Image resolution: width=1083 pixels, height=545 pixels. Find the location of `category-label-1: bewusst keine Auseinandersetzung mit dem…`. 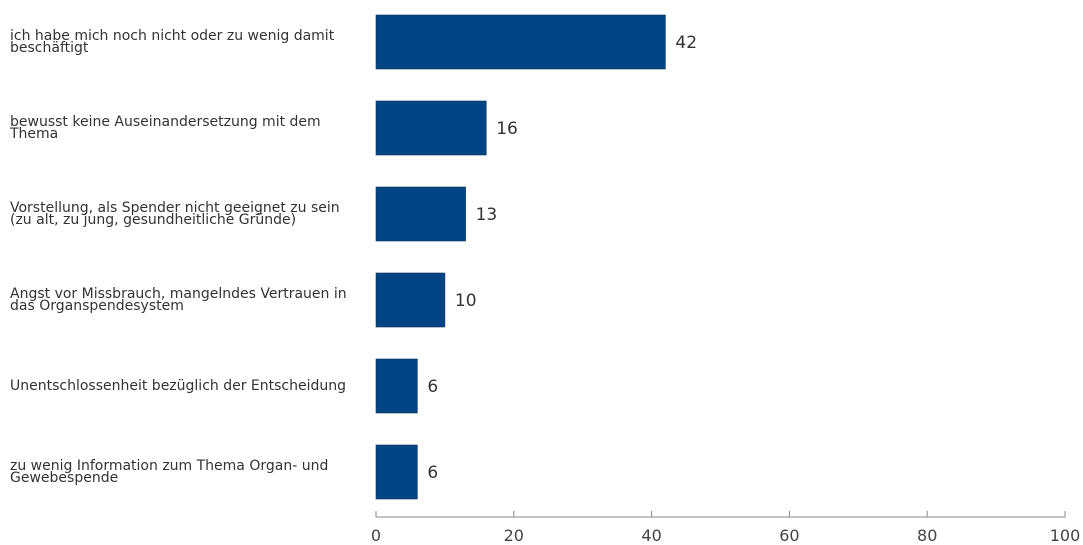

category-label-1: bewusst keine Auseinandersetzung mit dem… is located at coordinates (165, 128).